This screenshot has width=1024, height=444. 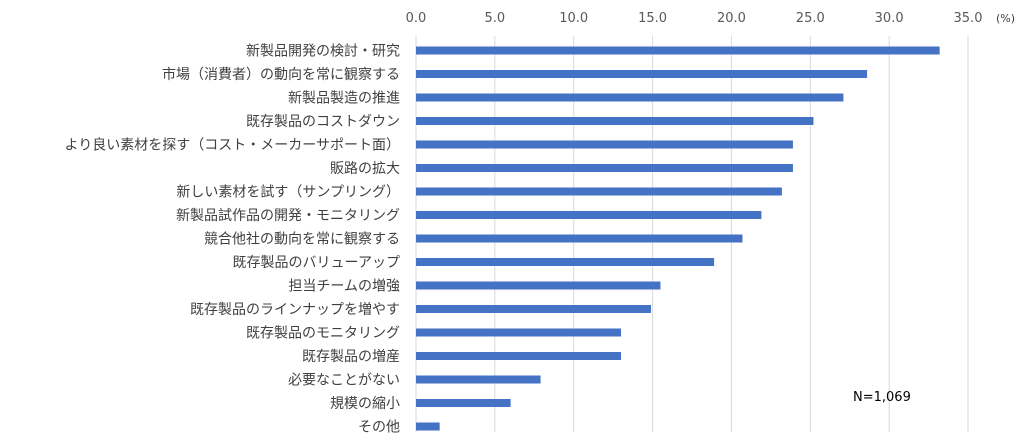 I want to click on x-tick-label: 0.0, so click(x=416, y=18).